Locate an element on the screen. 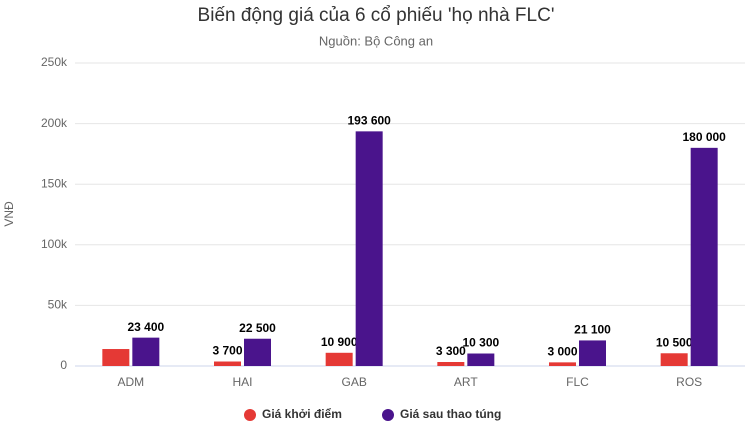 The width and height of the screenshot is (753, 432). y-tick-label: 50k is located at coordinates (58, 305).